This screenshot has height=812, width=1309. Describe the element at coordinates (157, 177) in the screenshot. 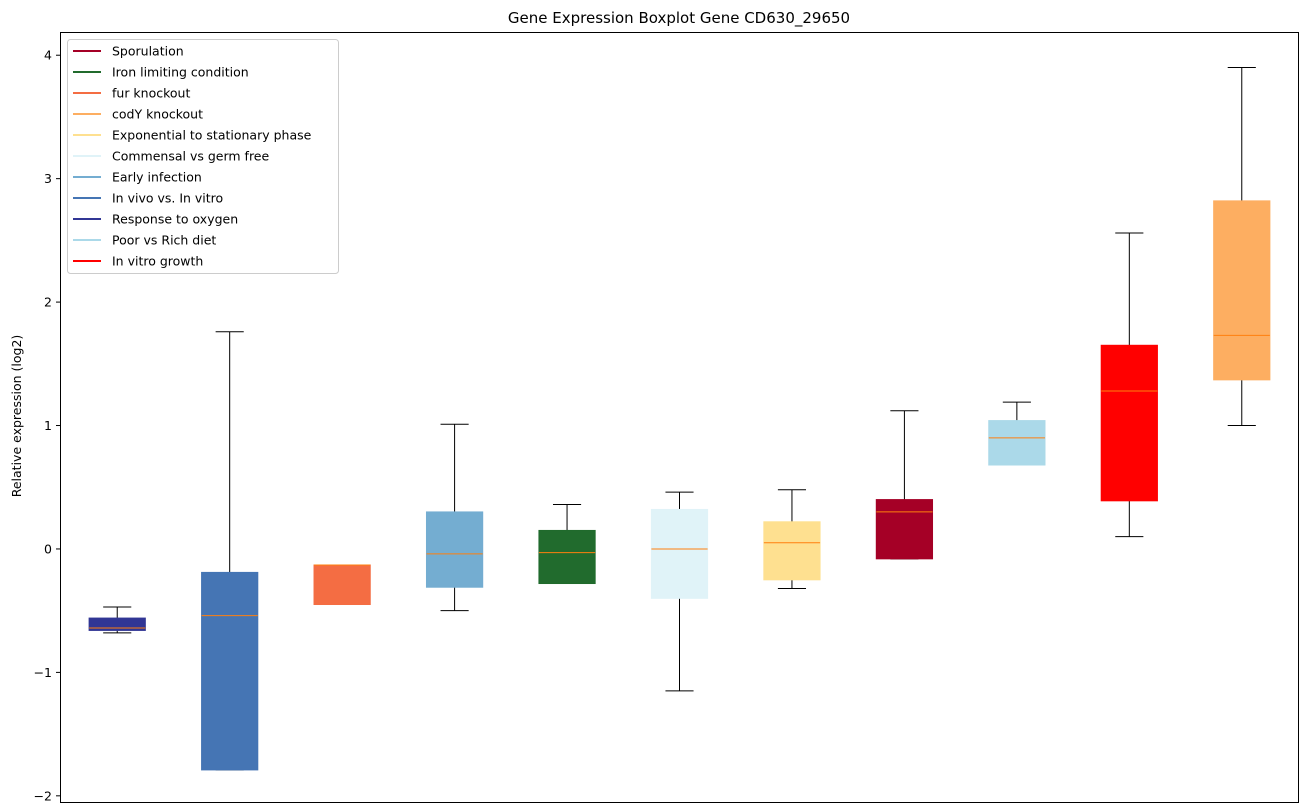

I see `legend-label: Early infection` at that location.